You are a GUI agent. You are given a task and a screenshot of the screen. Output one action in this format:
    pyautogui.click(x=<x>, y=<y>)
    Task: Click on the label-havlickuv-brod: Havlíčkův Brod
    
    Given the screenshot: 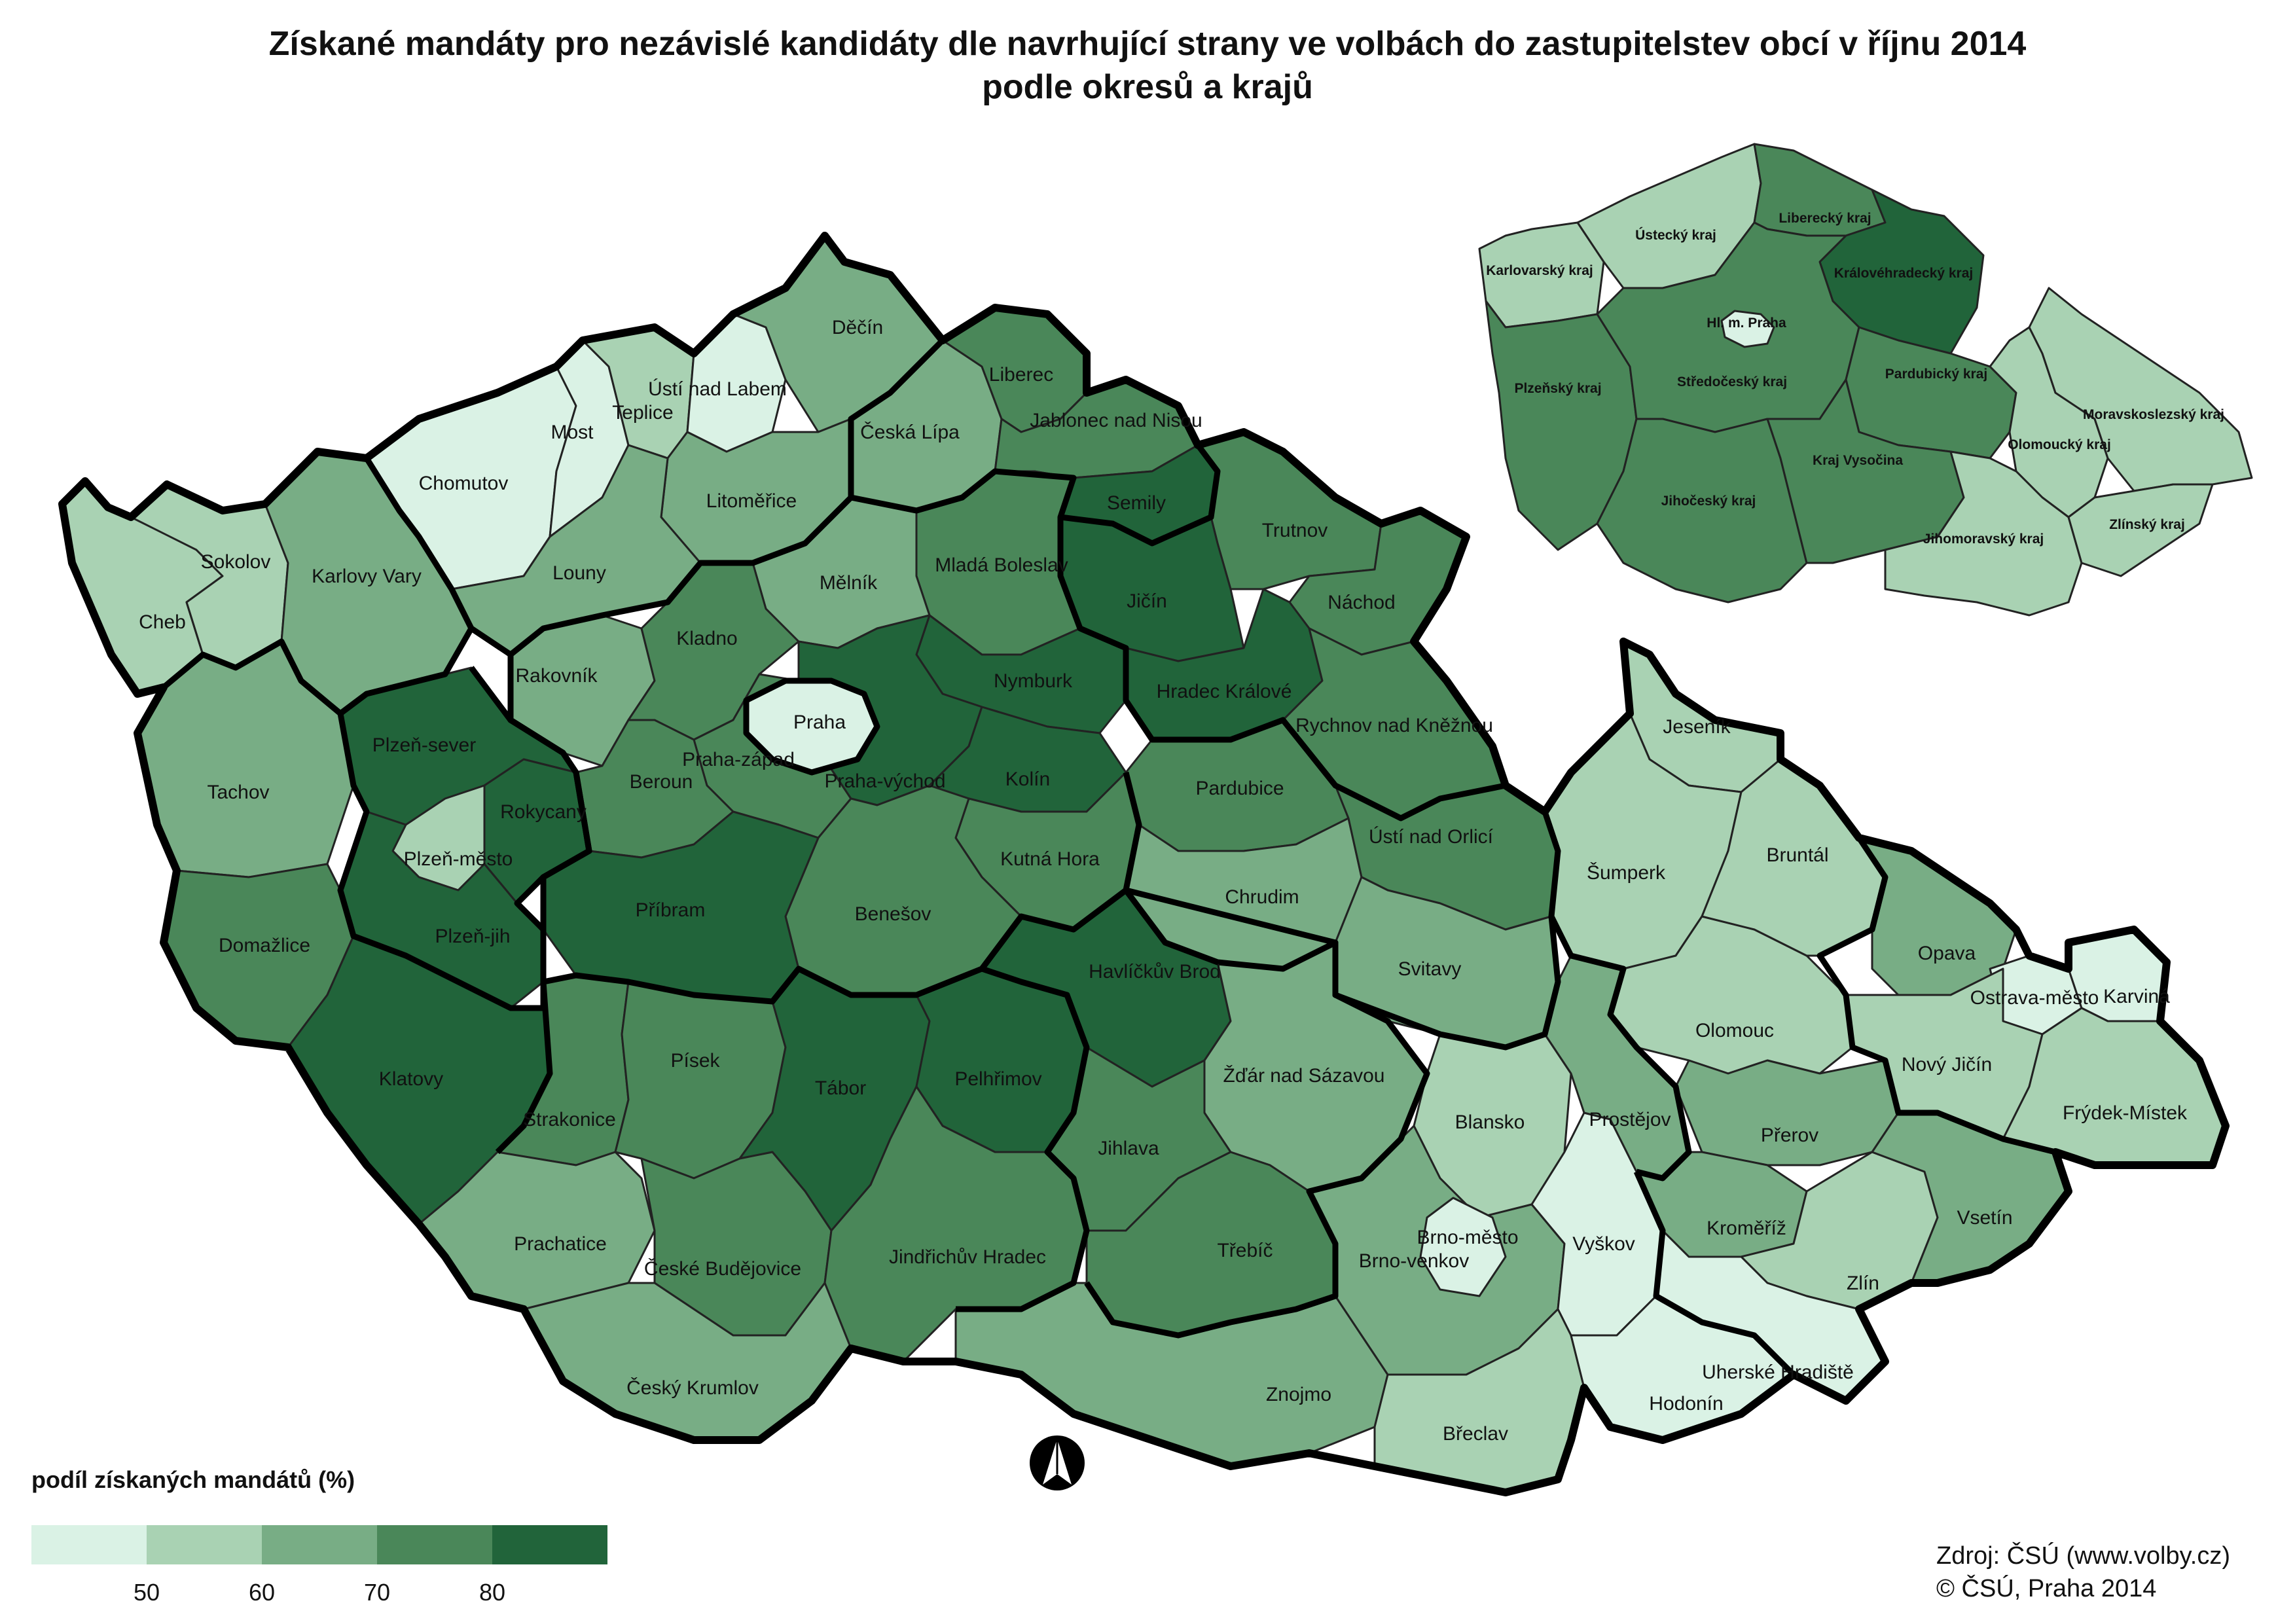 What is the action you would take?
    pyautogui.click(x=1155, y=972)
    